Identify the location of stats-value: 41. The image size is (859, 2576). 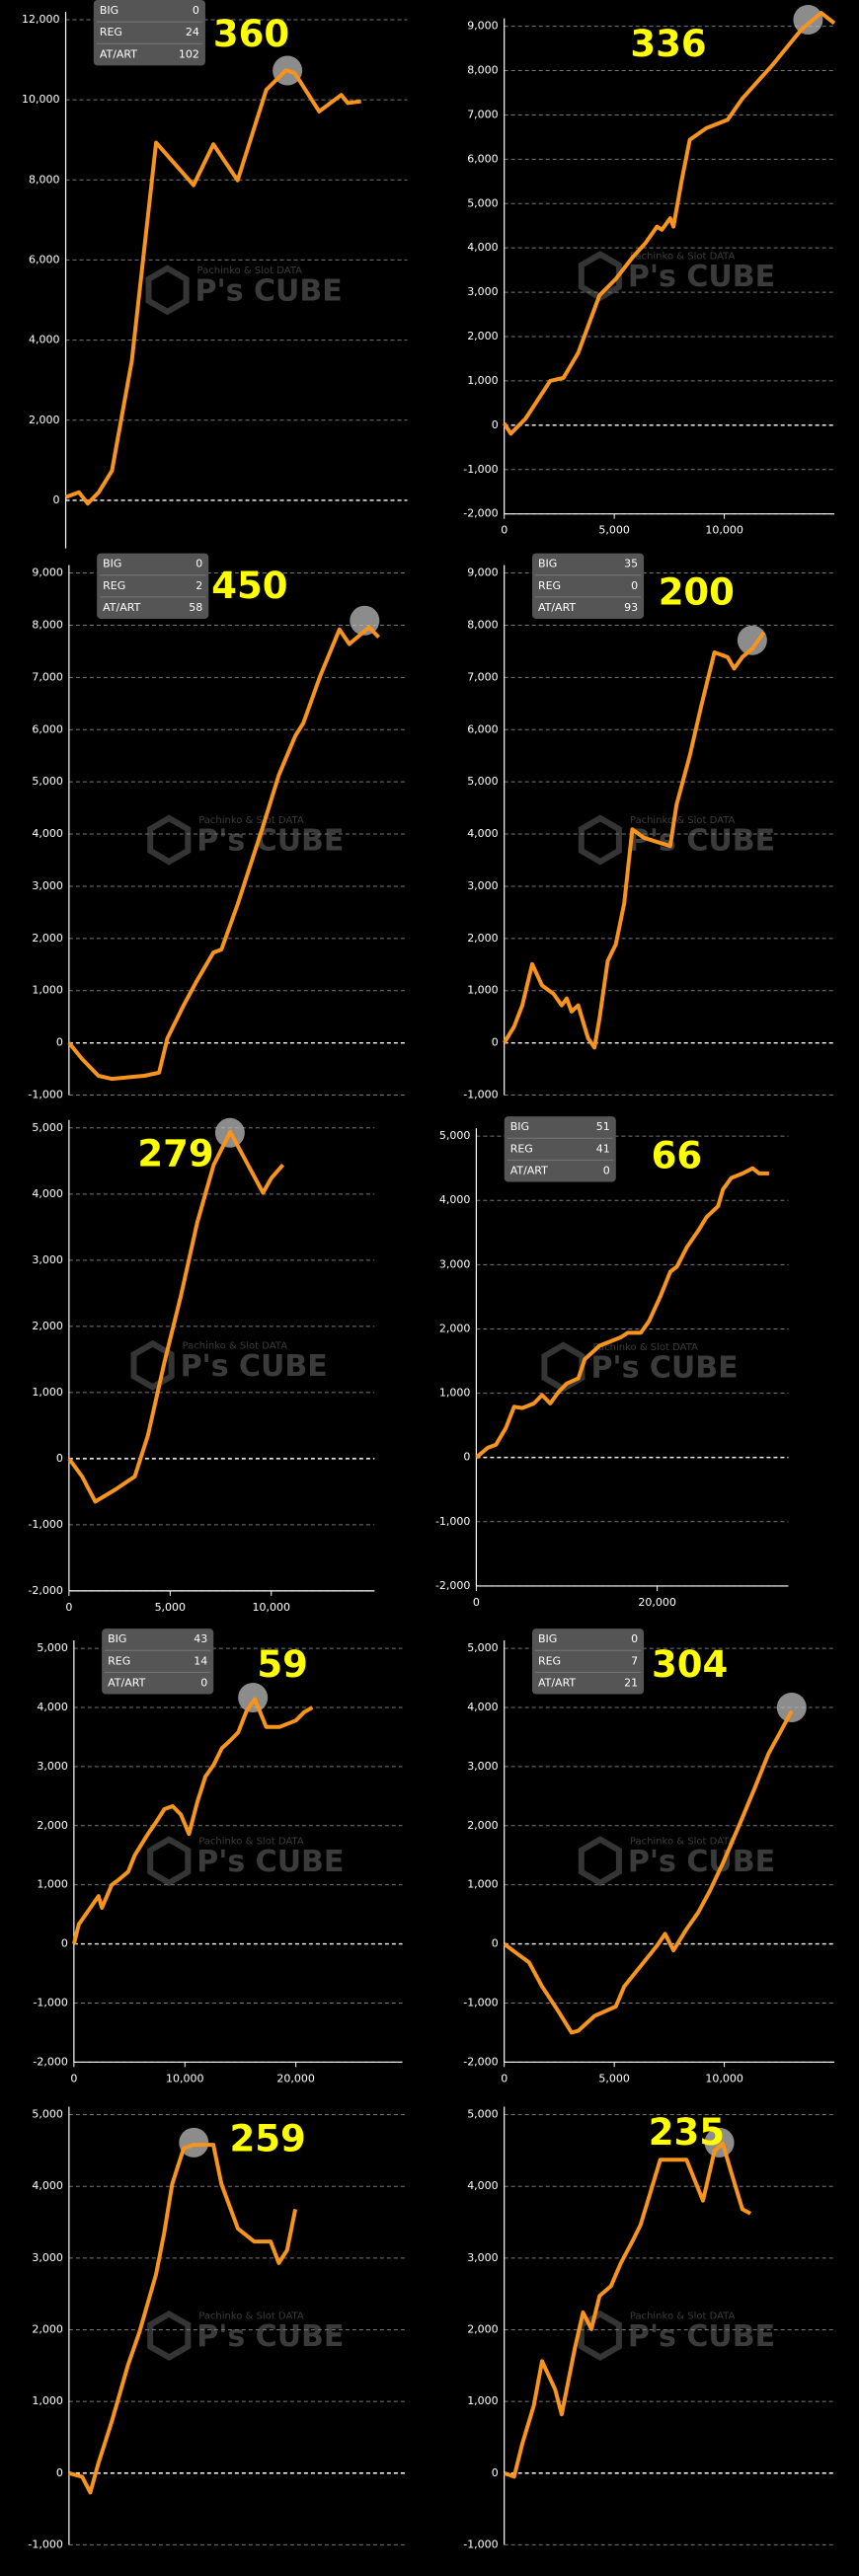
(603, 1148).